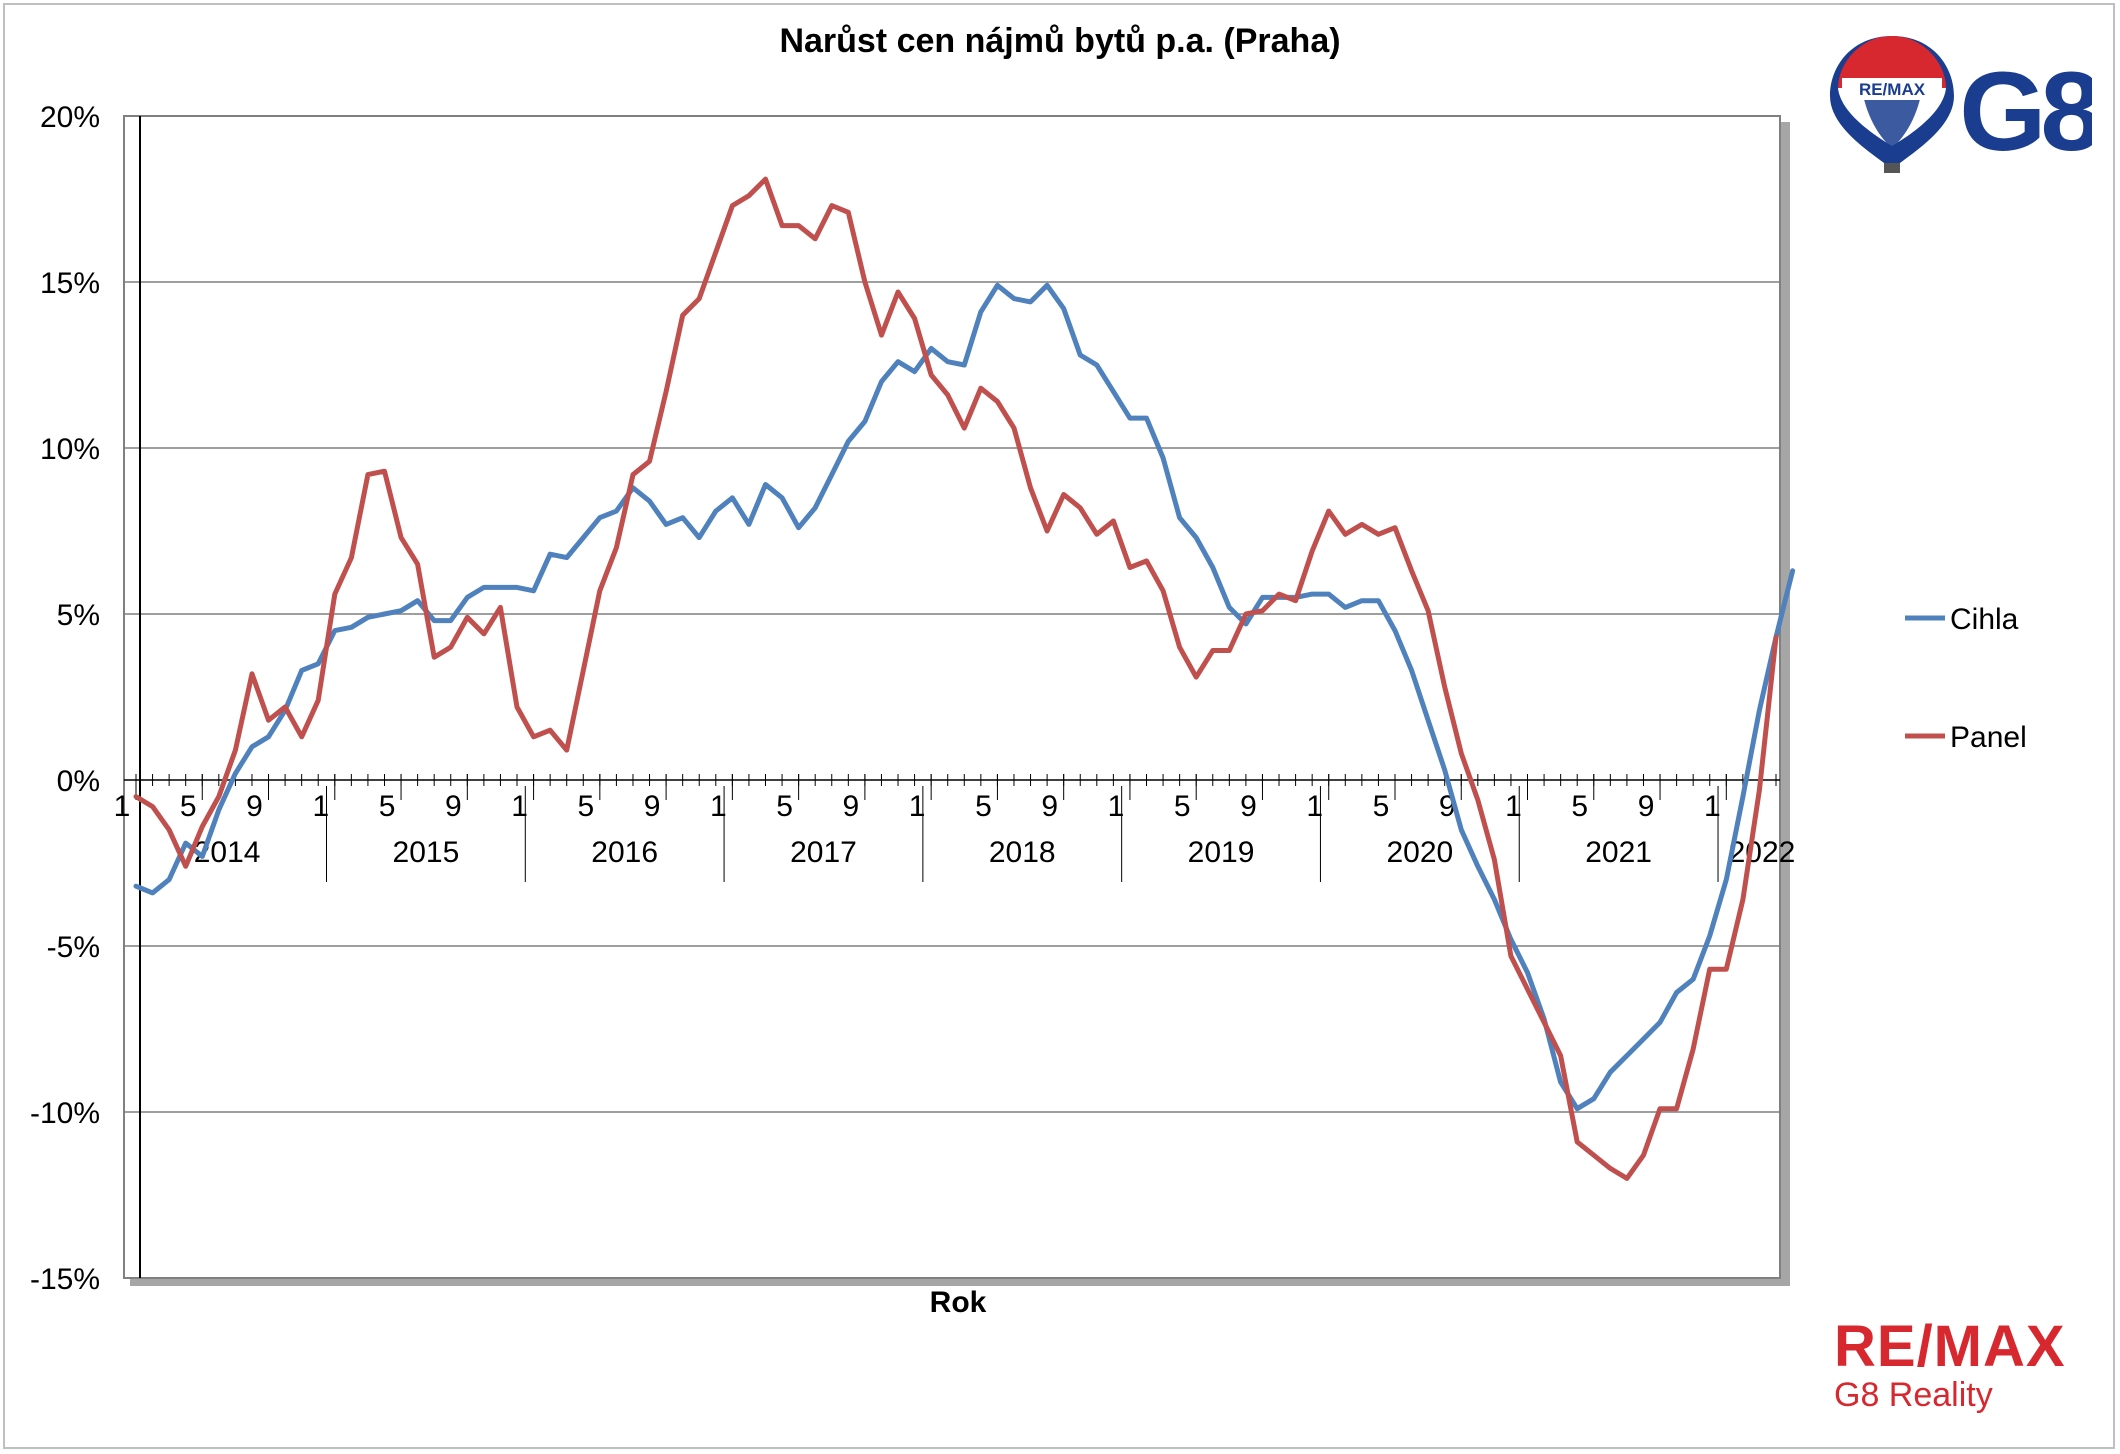 This screenshot has width=2120, height=1454. What do you see at coordinates (426, 852) in the screenshot?
I see `x-year-label: 2015` at bounding box center [426, 852].